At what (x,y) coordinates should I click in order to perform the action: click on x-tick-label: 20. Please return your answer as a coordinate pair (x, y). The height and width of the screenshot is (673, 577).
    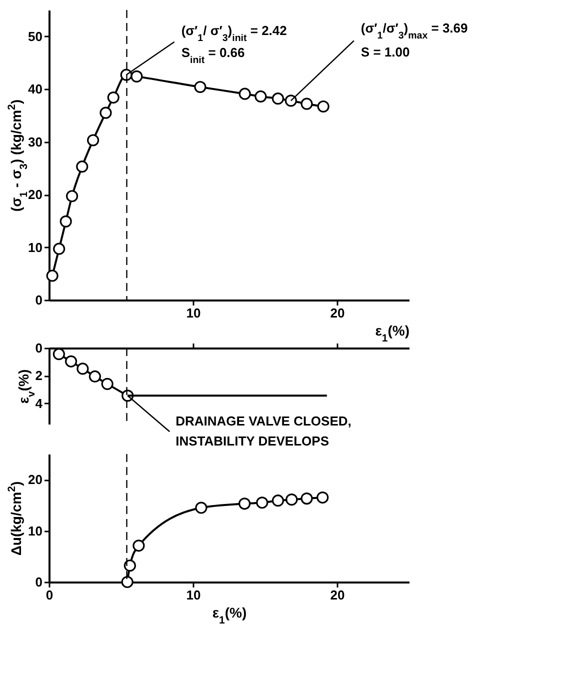
    Looking at the image, I should click on (337, 595).